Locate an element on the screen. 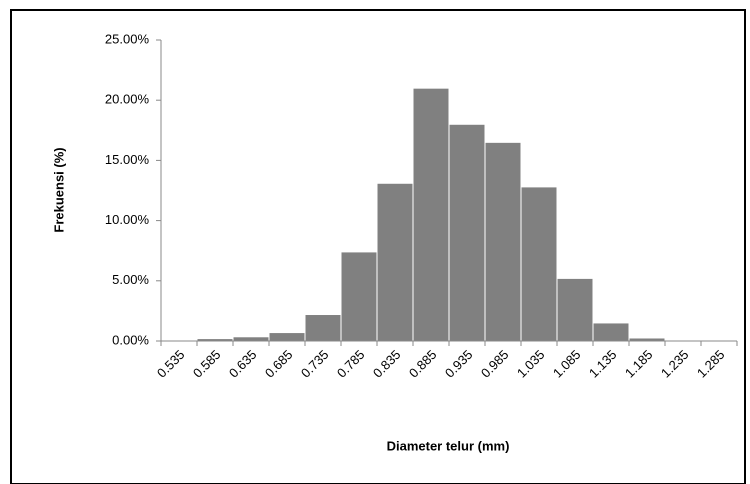 The image size is (750, 484). x-tick-label: 1.285 is located at coordinates (711, 364).